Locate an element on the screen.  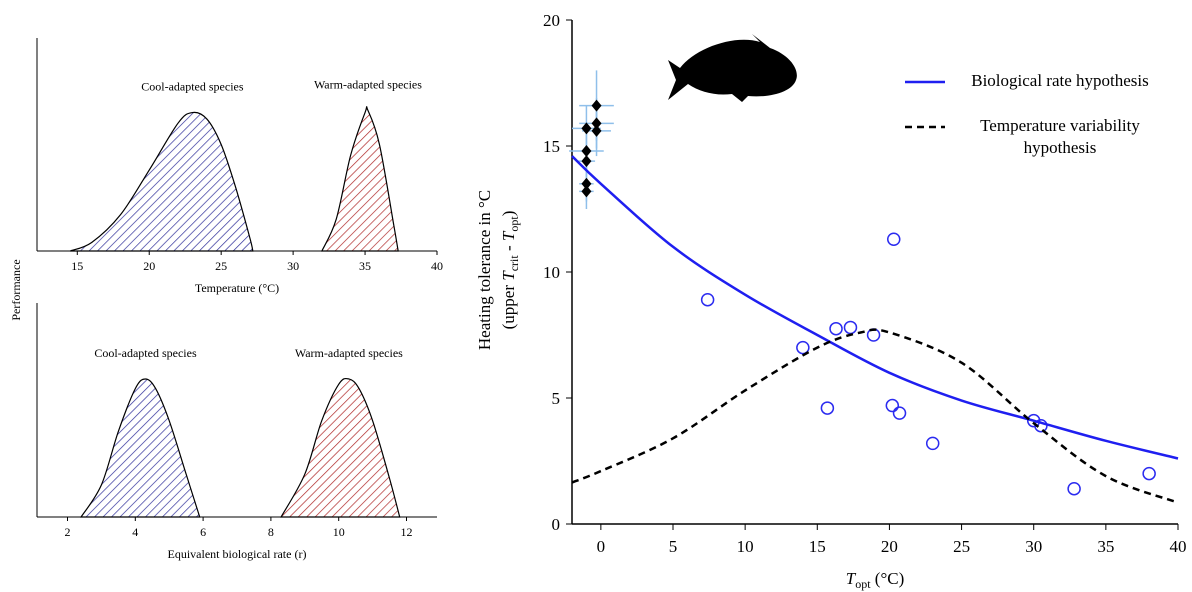
y-label-line: Heating tolerance in °C is located at coordinates (484, 270).